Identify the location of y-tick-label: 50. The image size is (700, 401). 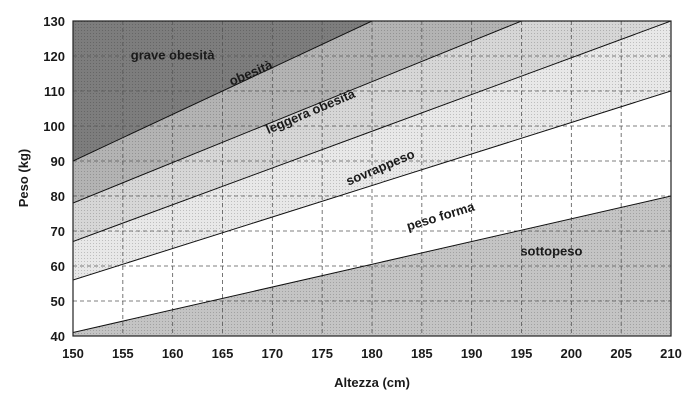
(58, 301).